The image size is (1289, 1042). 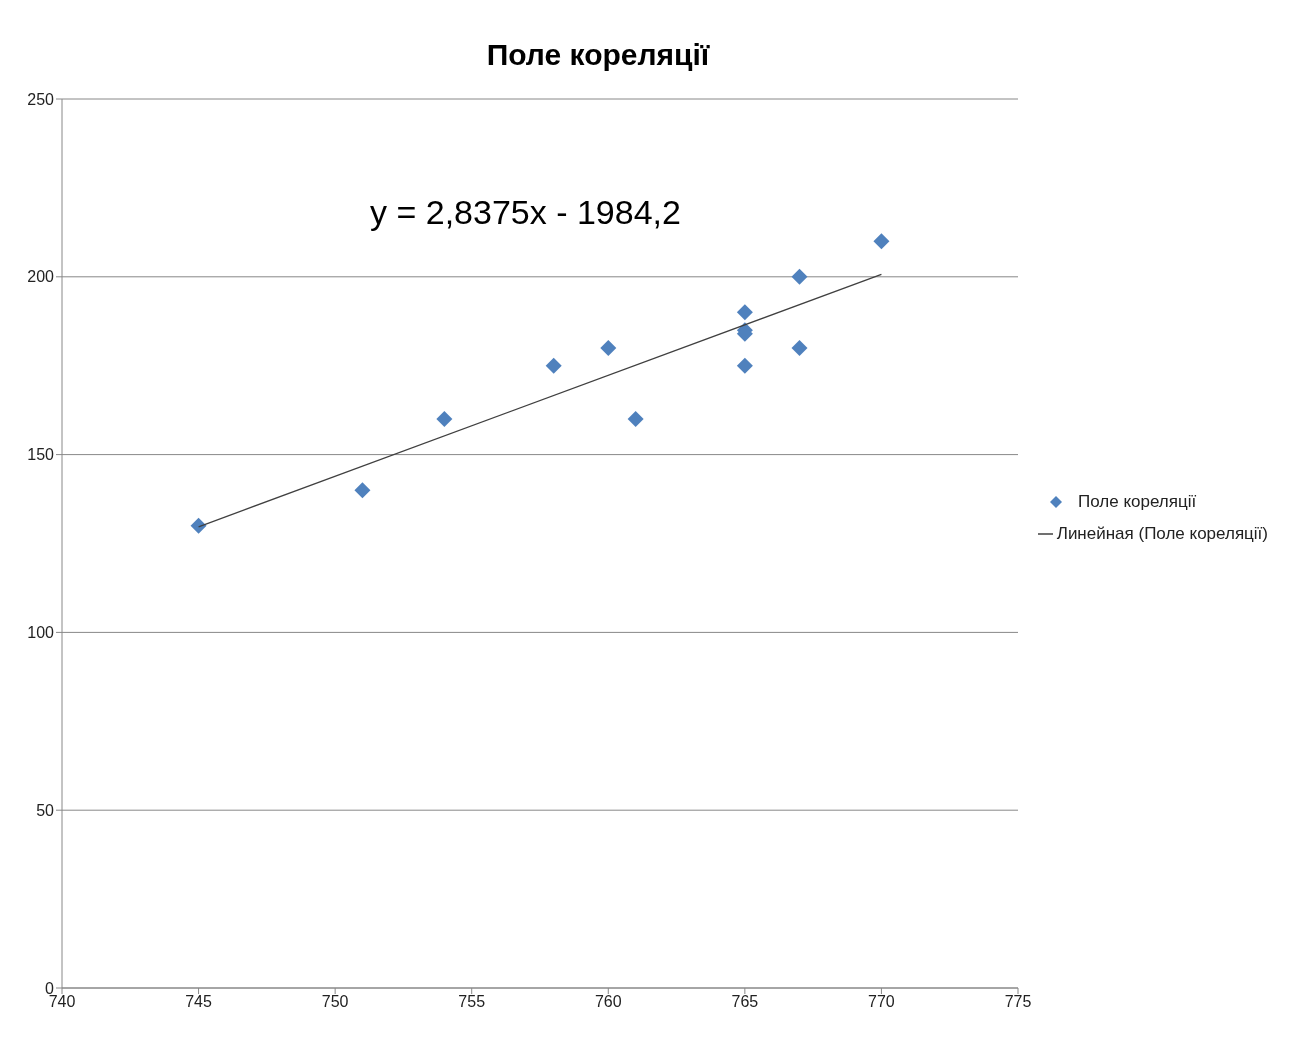 What do you see at coordinates (62, 1002) in the screenshot?
I see `x-tick-label: 740` at bounding box center [62, 1002].